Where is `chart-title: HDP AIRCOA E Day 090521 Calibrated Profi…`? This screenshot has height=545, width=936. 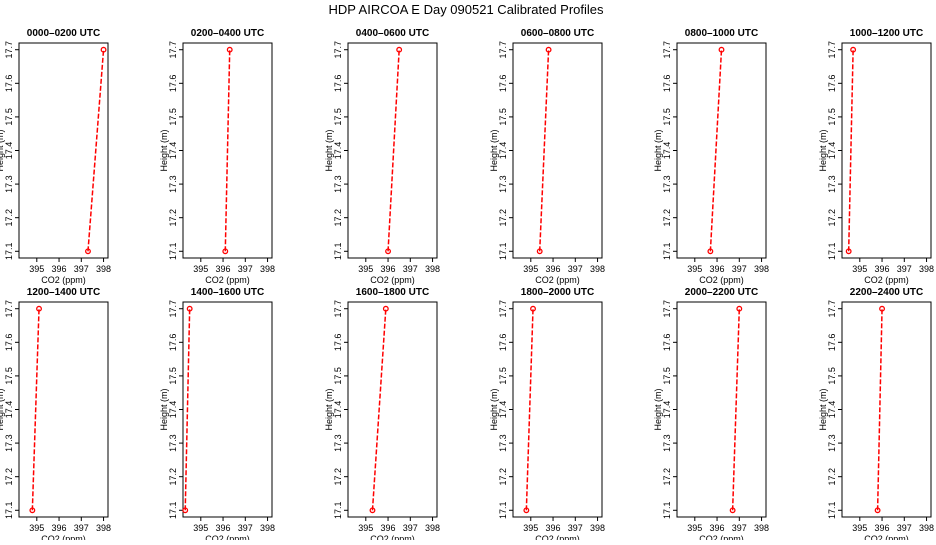
chart-title: HDP AIRCOA E Day 090521 Calibrated Profi… is located at coordinates (466, 9).